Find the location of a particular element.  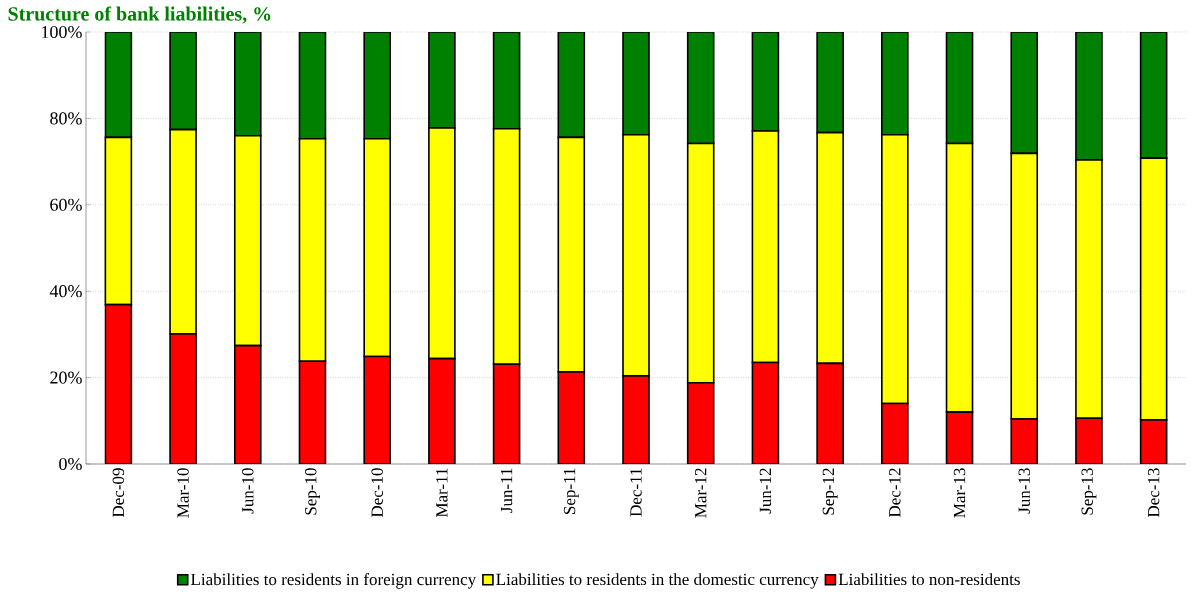

chart-title: Structure of bank liabilities, % is located at coordinates (139, 15).